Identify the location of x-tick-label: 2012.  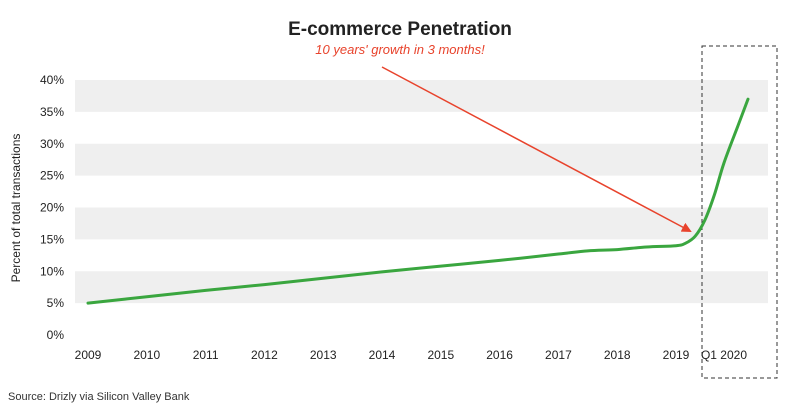
(264, 355).